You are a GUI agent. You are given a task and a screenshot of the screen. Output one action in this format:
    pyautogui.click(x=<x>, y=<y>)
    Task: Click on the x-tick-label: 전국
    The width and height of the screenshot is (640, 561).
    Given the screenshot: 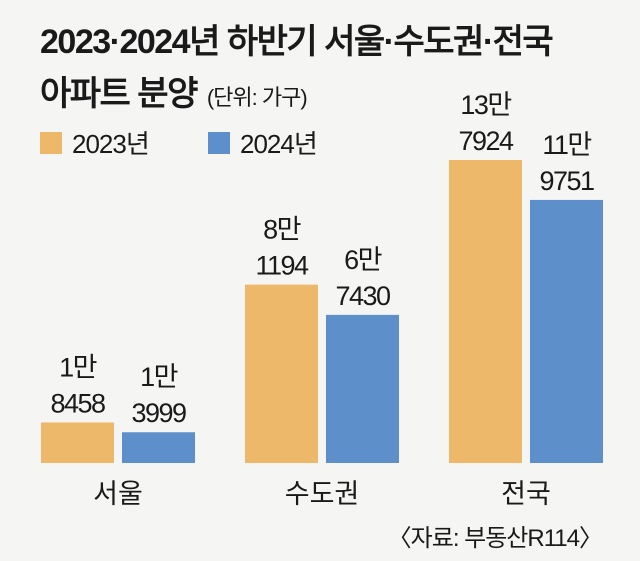 What is the action you would take?
    pyautogui.click(x=526, y=494)
    